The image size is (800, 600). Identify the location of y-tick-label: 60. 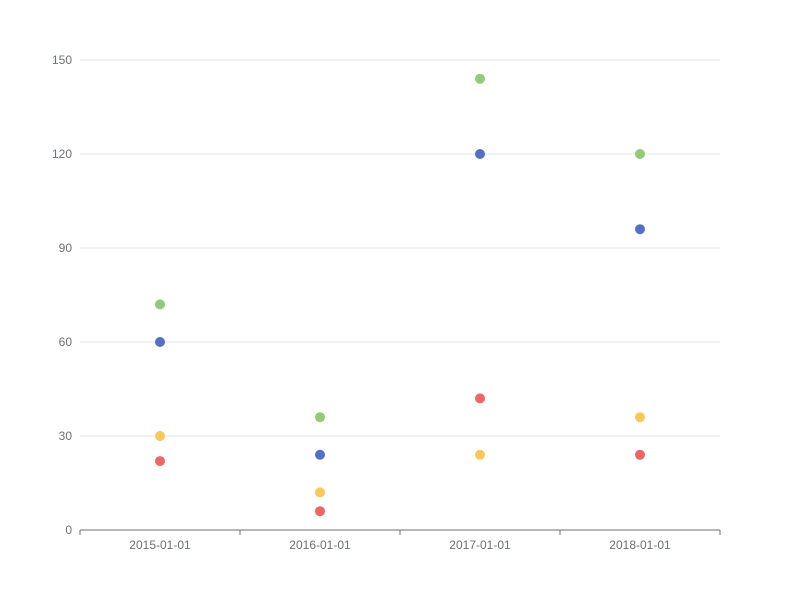
(66, 342).